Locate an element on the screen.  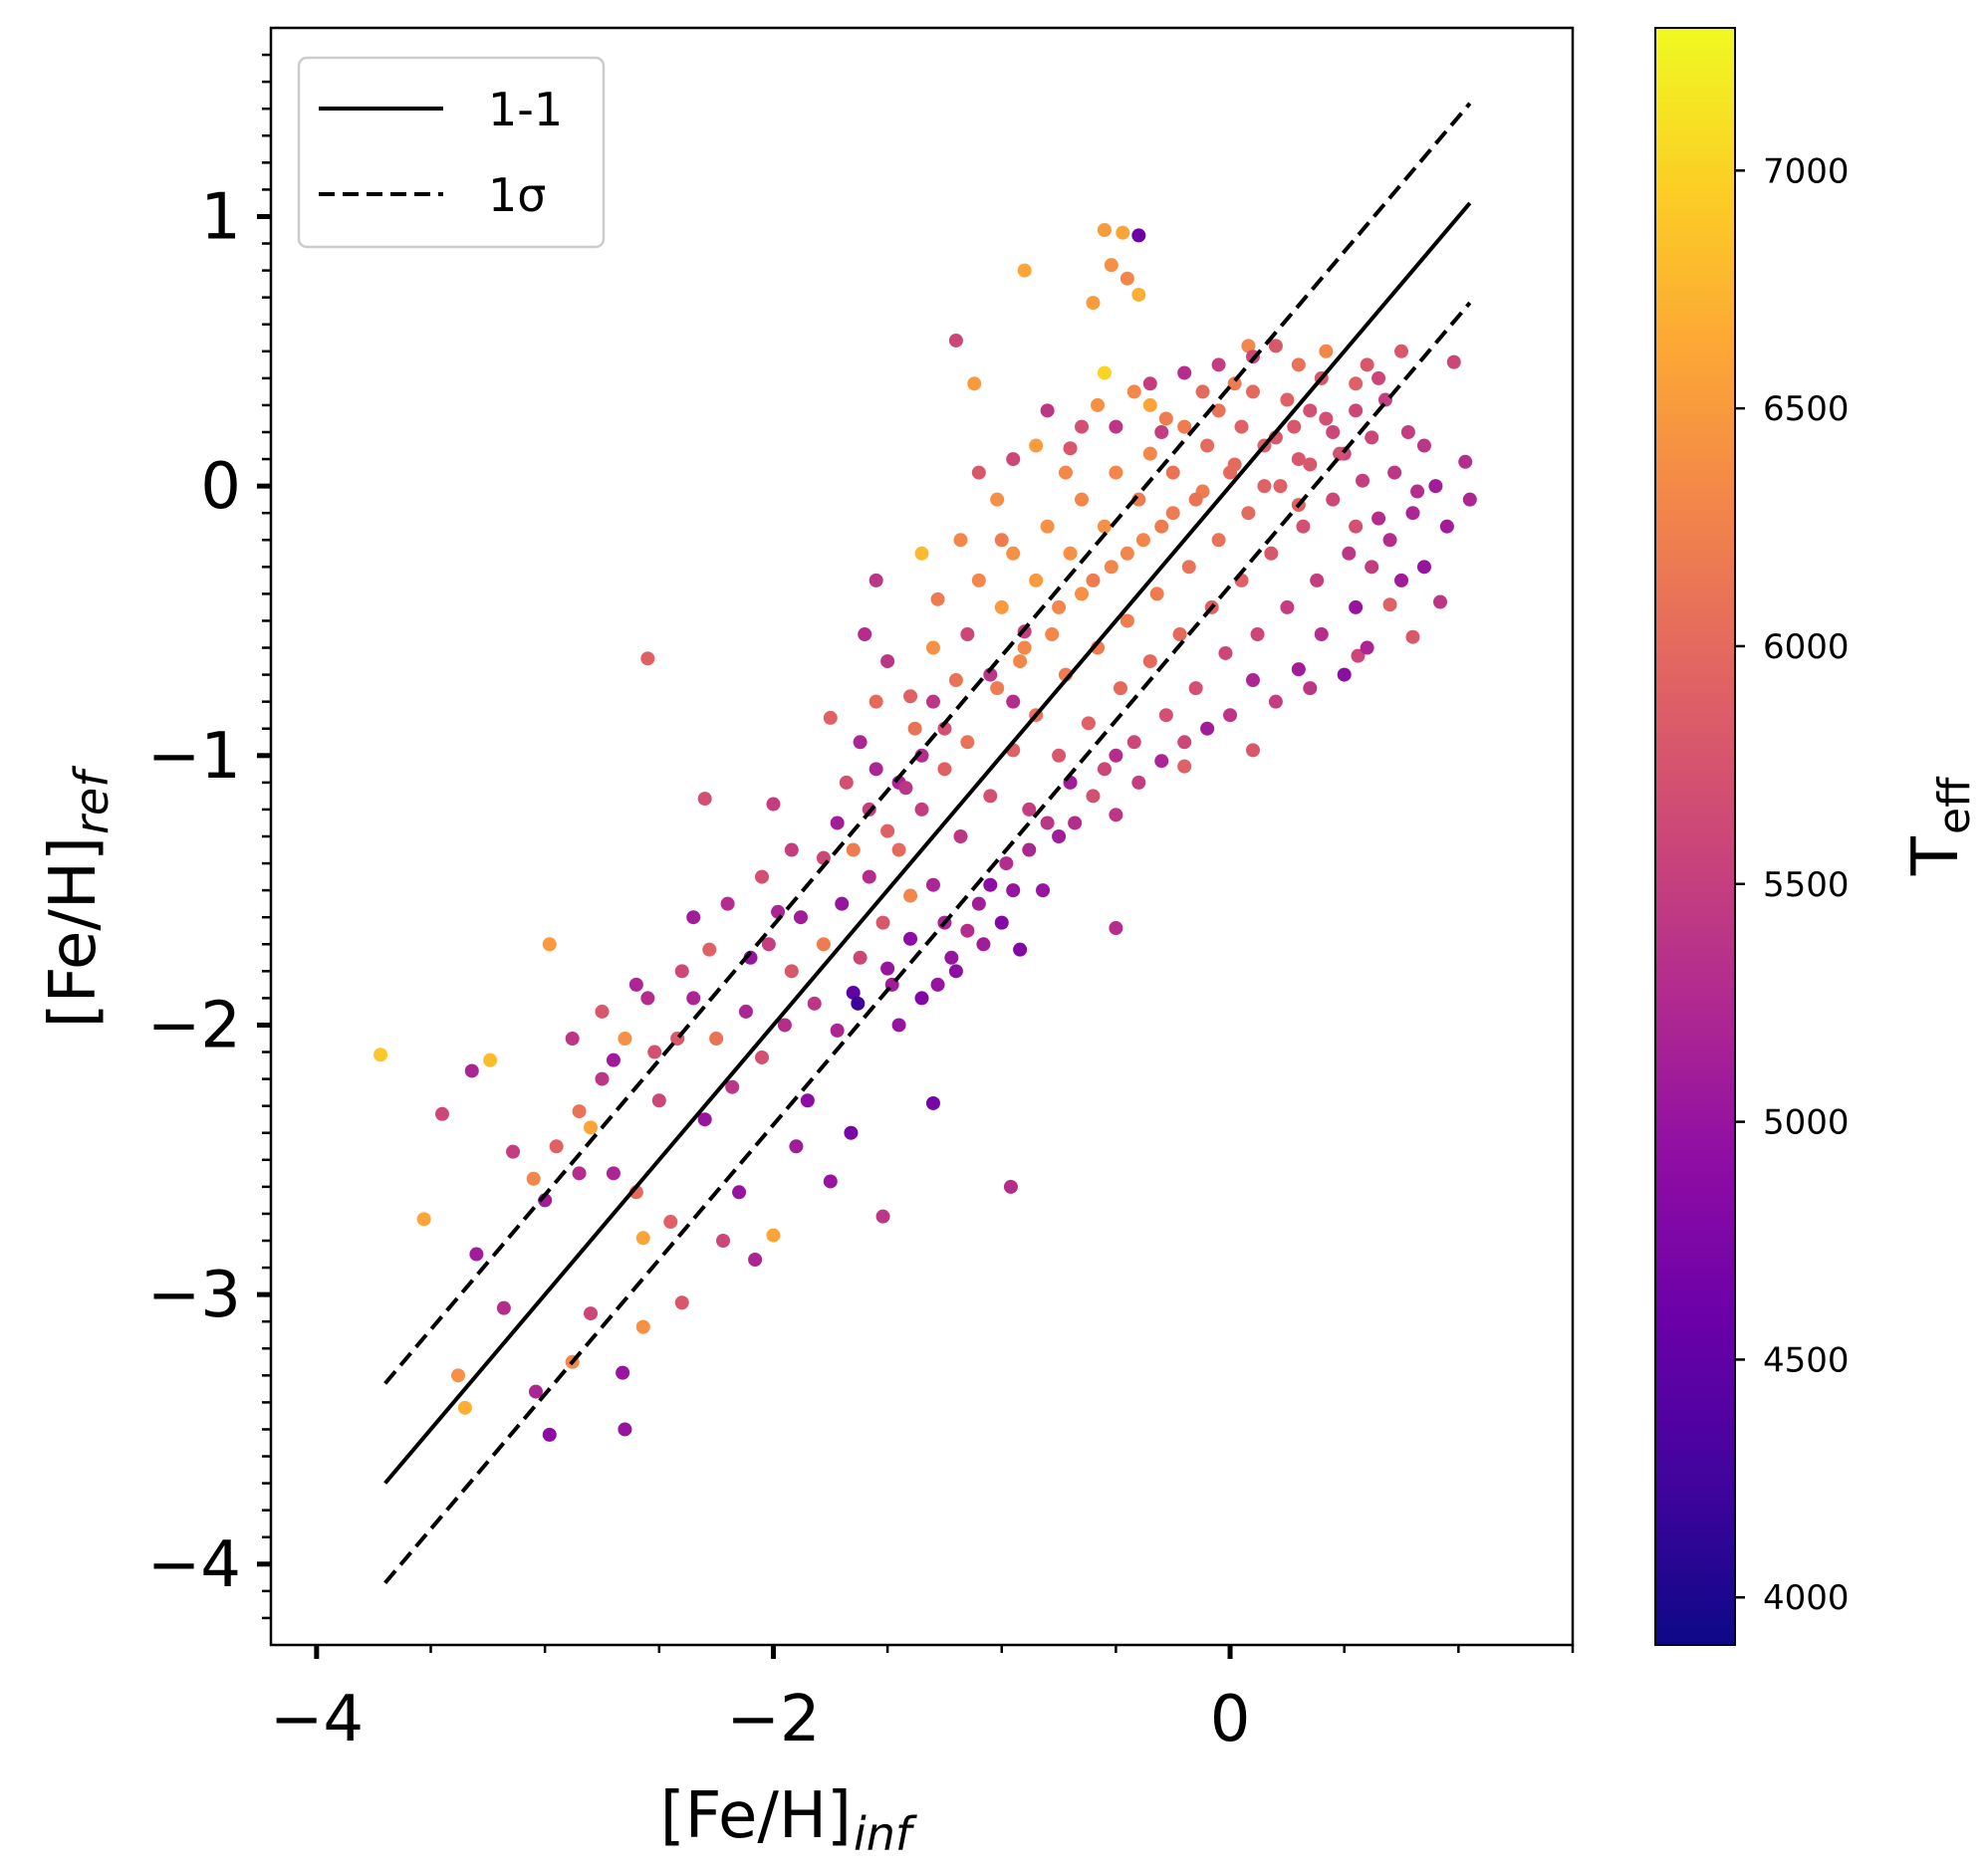
colorbar-tick-label: 4000 is located at coordinates (1807, 1598).